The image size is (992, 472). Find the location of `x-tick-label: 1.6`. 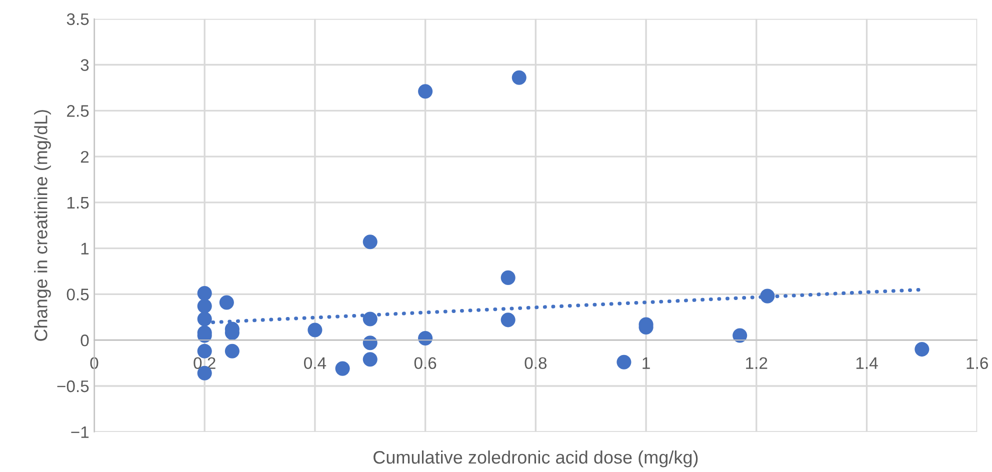

x-tick-label: 1.6 is located at coordinates (977, 363).